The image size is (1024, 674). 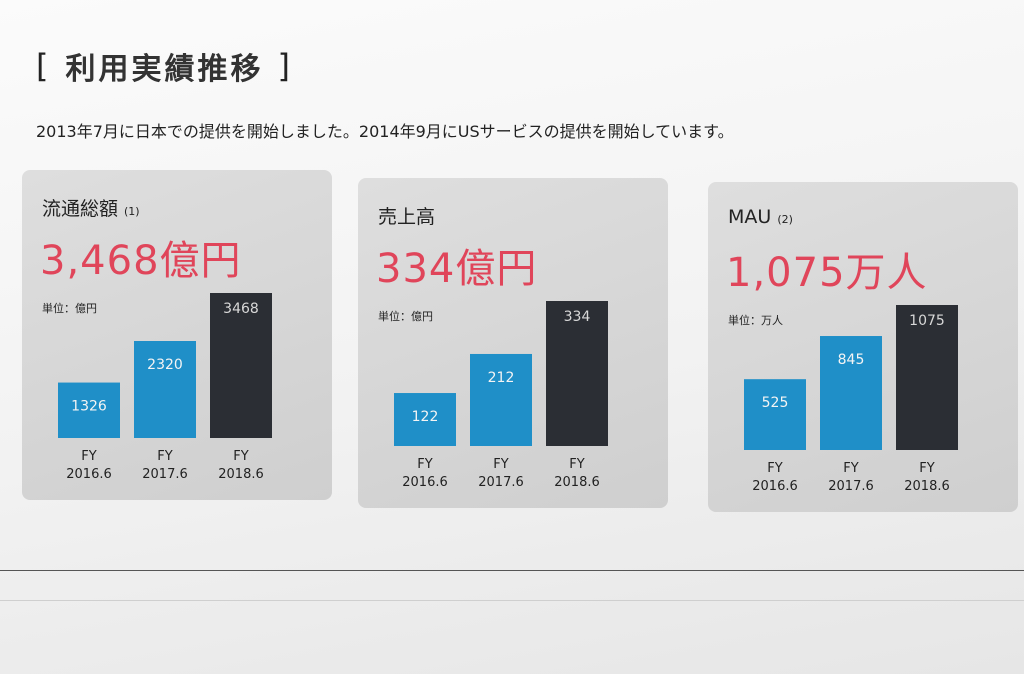 I want to click on bar-chart-mau: 525 FY 2016.6 845 FY 2017.6 1075 FY 2018.6, so click(x=851, y=399).